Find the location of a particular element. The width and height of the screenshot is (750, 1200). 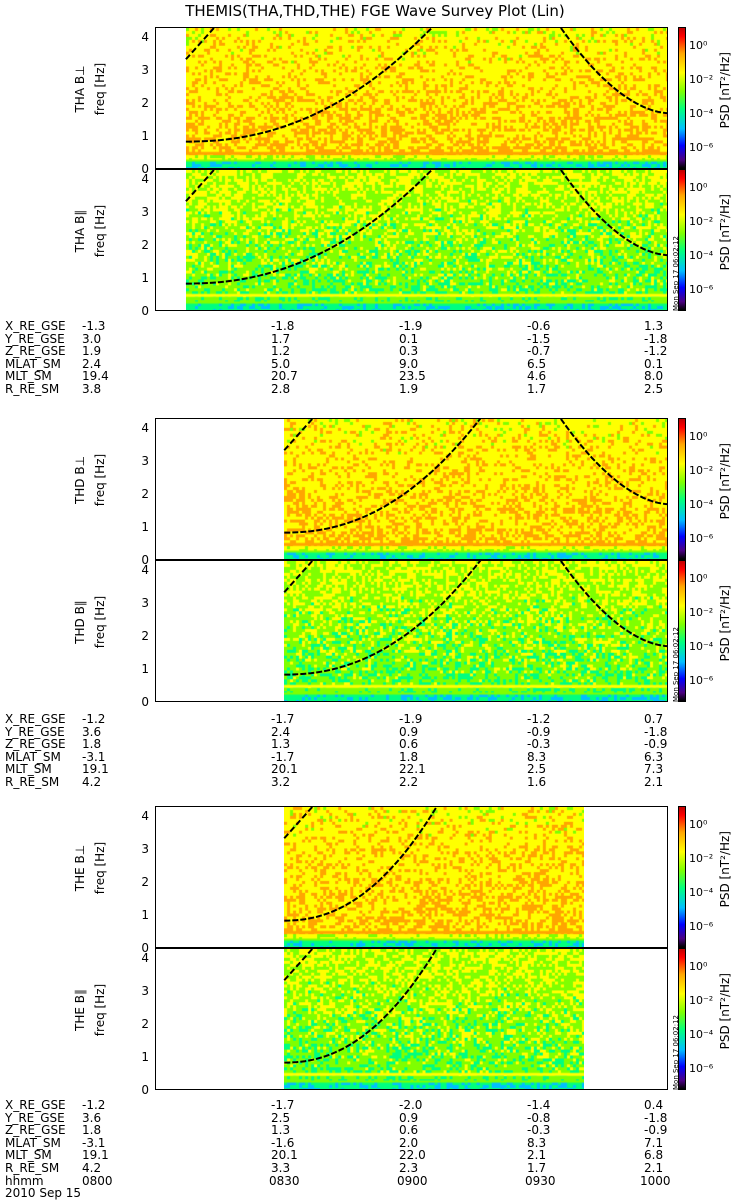

curve-line-upper is located at coordinates (200, 186).